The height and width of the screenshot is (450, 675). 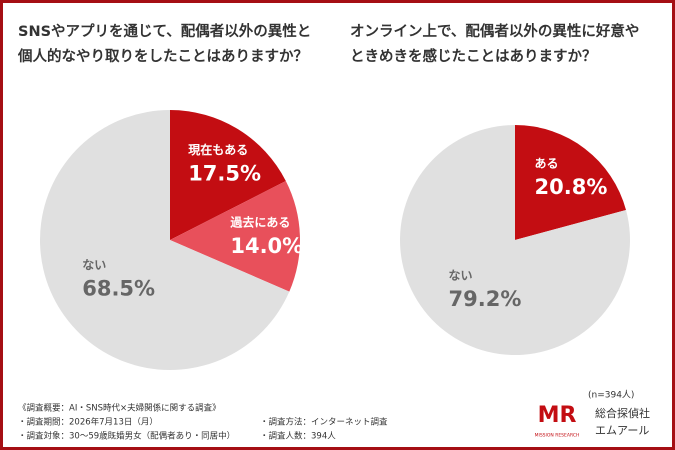 What do you see at coordinates (473, 56) in the screenshot?
I see `chart-title: ときめきを感じたことはありますか？` at bounding box center [473, 56].